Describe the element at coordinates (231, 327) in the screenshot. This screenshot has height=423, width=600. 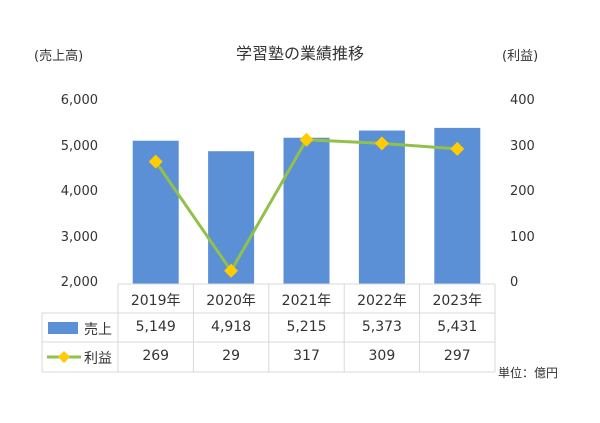
I see `table-cell: 4,918` at that location.